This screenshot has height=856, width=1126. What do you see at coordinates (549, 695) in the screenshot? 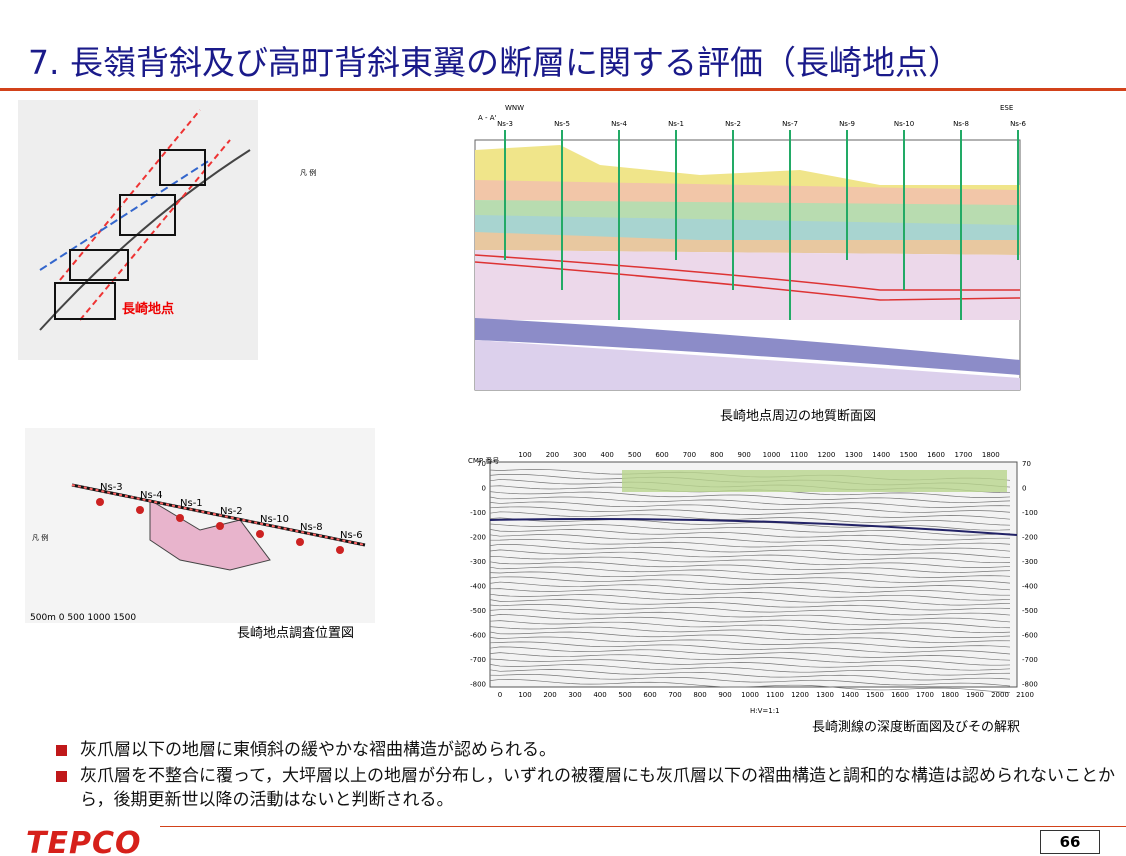
I see `distance-tick-label: 200` at bounding box center [549, 695].